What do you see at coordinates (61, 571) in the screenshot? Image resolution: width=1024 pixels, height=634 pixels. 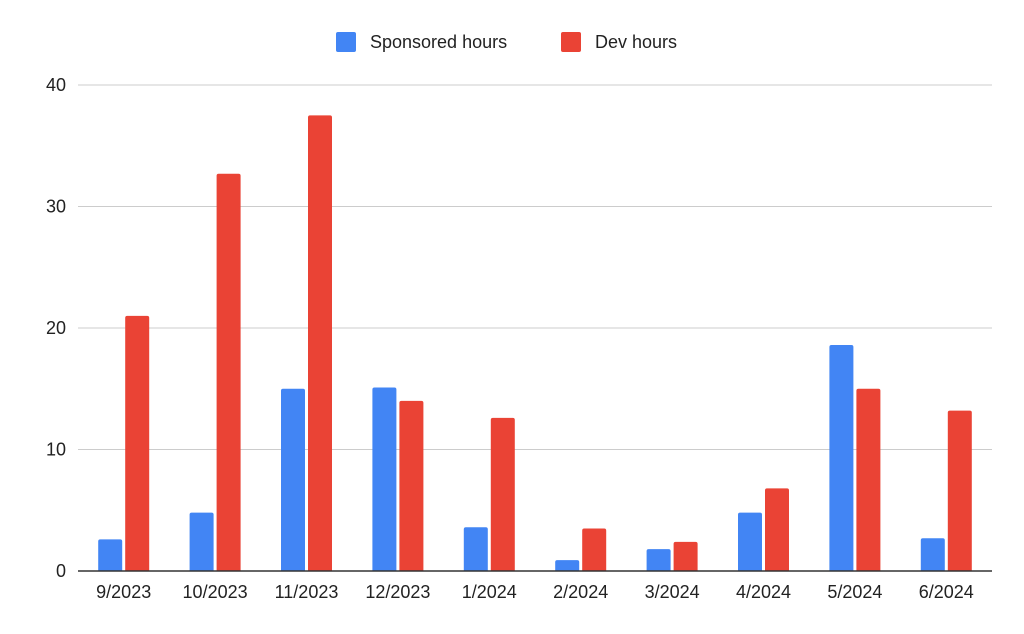 I see `y-tick-label: 0` at bounding box center [61, 571].